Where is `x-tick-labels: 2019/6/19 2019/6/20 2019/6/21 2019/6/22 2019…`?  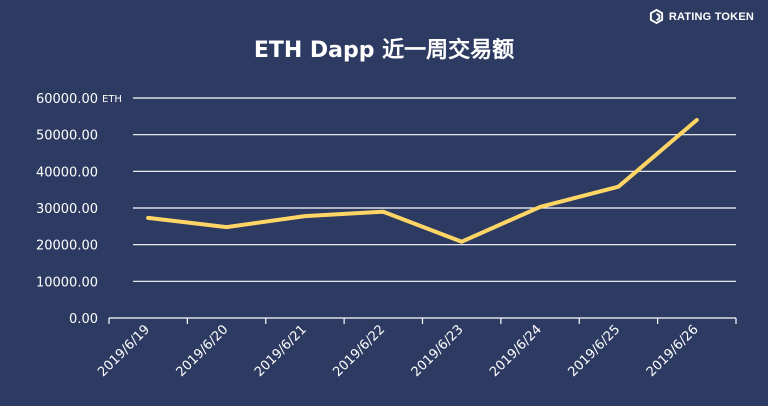
x-tick-labels: 2019/6/19 2019/6/20 2019/6/21 2019/6/22 2019… is located at coordinates (398, 351).